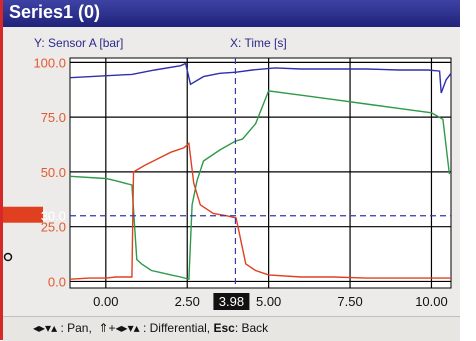 The image size is (476, 341). Describe the element at coordinates (76, 328) in the screenshot. I see `pan-hint: : Pan,` at that location.